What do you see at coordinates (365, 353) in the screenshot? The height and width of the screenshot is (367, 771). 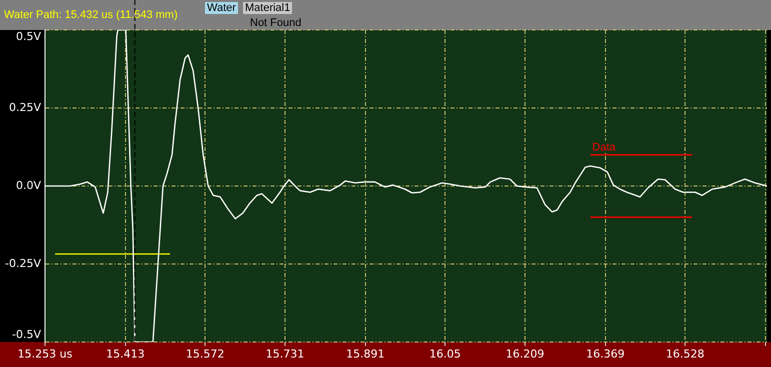 I see `x-tick-label: 15.891` at bounding box center [365, 353].